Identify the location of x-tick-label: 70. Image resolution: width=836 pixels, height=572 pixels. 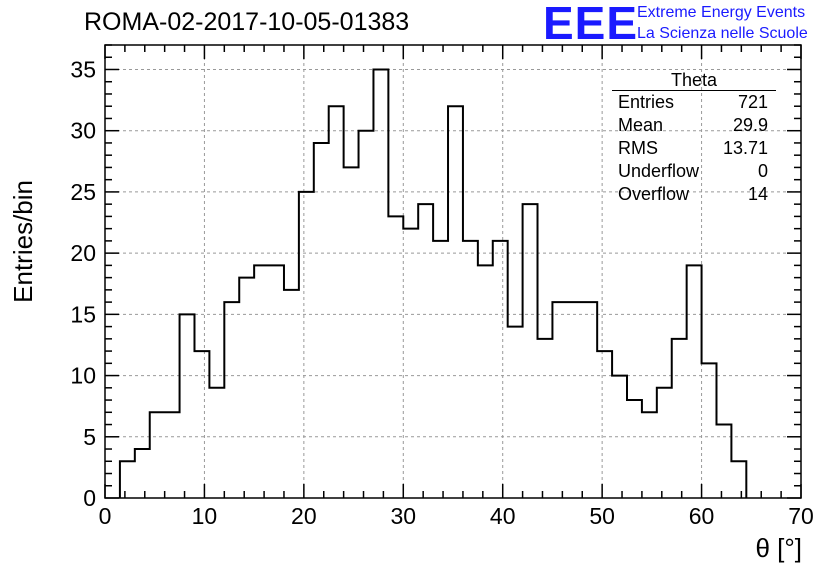
(801, 516).